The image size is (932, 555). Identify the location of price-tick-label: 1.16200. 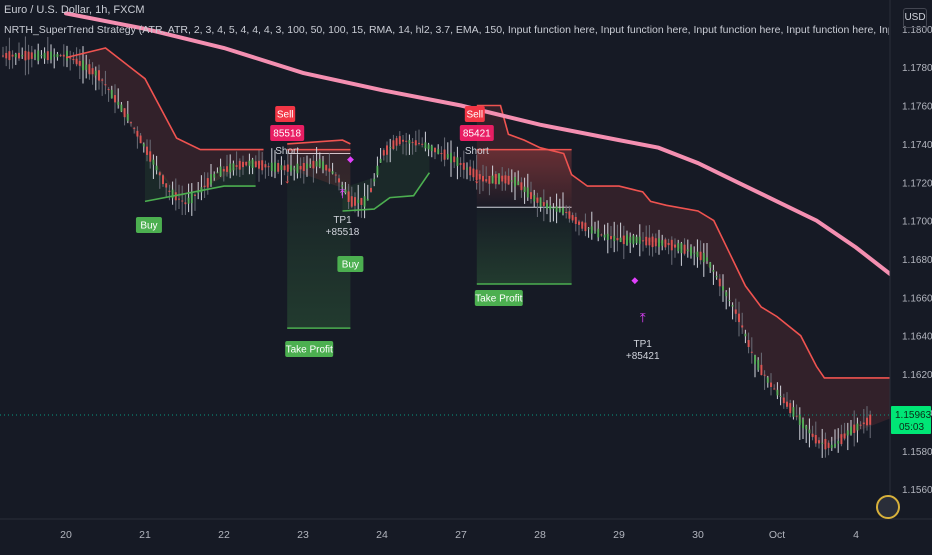
(917, 375).